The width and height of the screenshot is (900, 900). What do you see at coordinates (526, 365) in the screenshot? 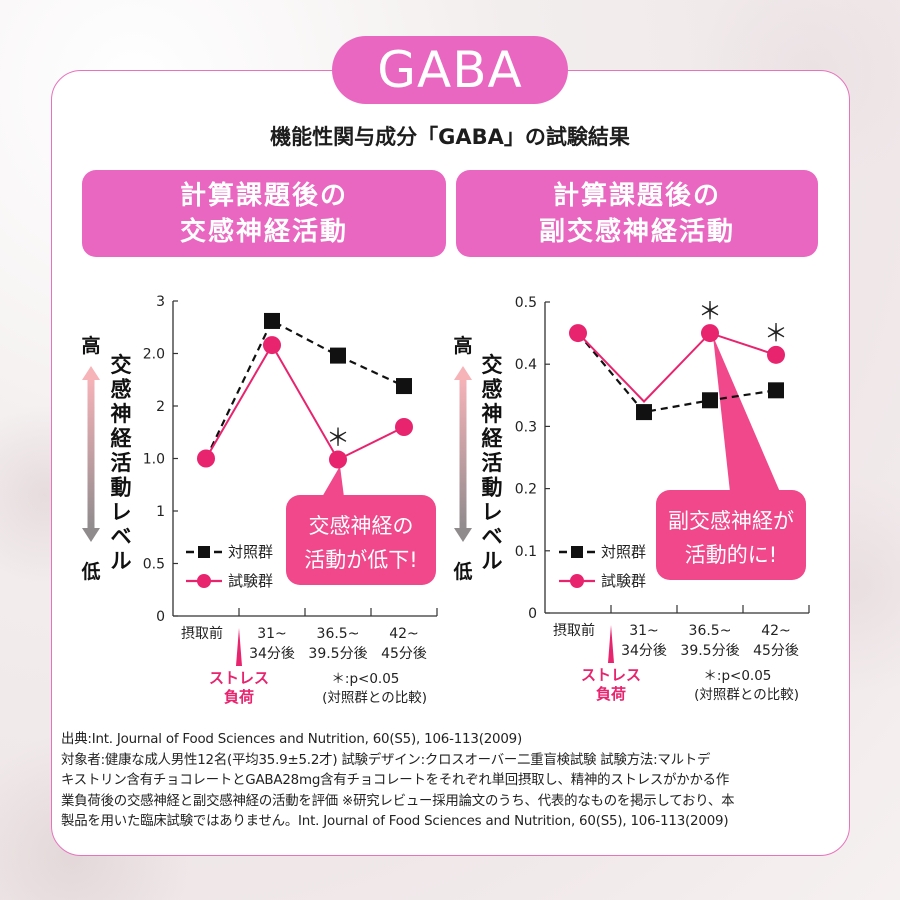
I see `y-tick-label: 0.4` at bounding box center [526, 365].